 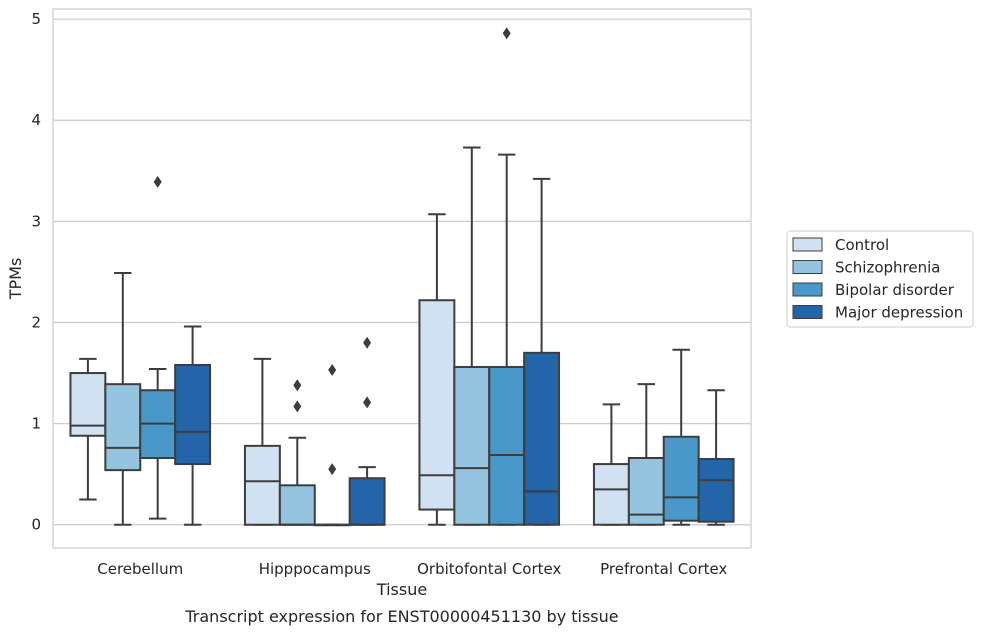 I want to click on y-tick-label: 2, so click(x=36, y=322).